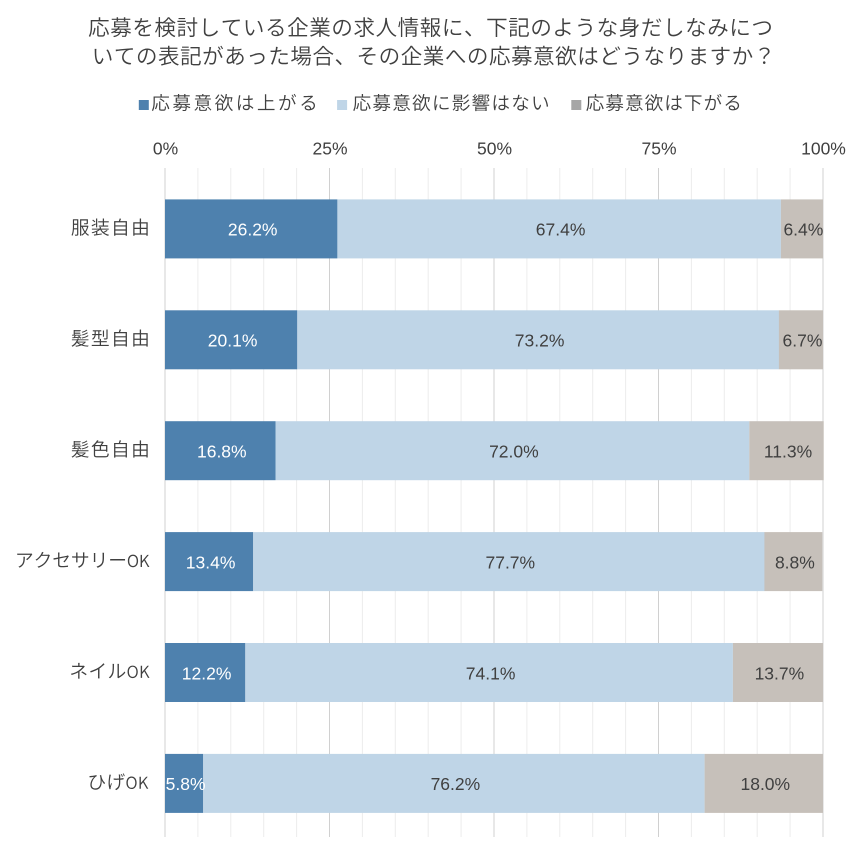 The width and height of the screenshot is (868, 862). What do you see at coordinates (165, 148) in the screenshot?
I see `svg-text: 0%` at bounding box center [165, 148].